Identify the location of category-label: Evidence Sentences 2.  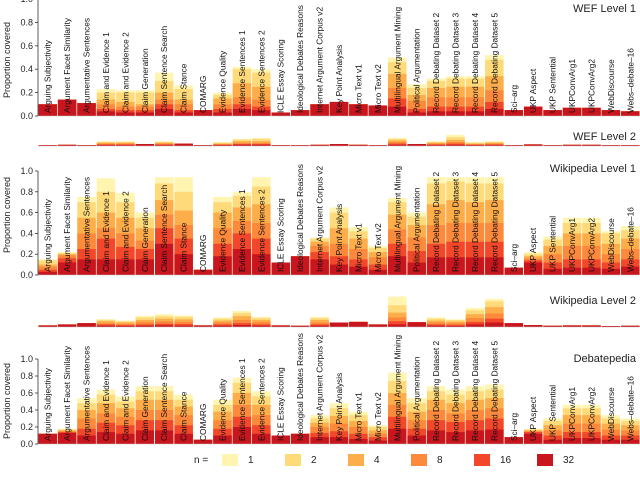
(261, 230).